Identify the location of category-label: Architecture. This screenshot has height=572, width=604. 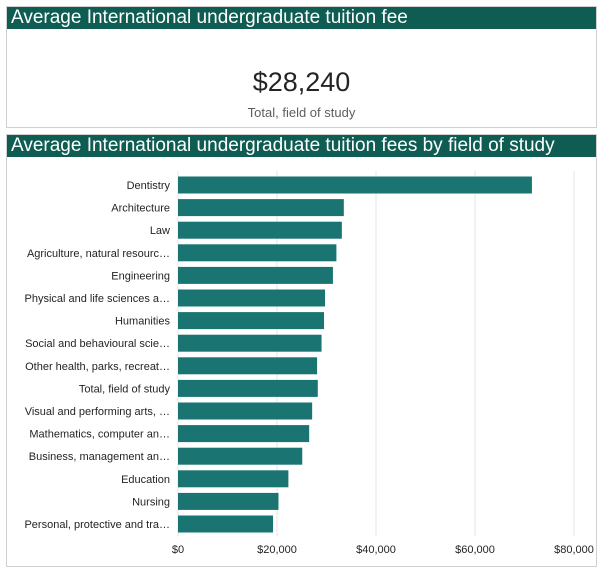
(140, 209).